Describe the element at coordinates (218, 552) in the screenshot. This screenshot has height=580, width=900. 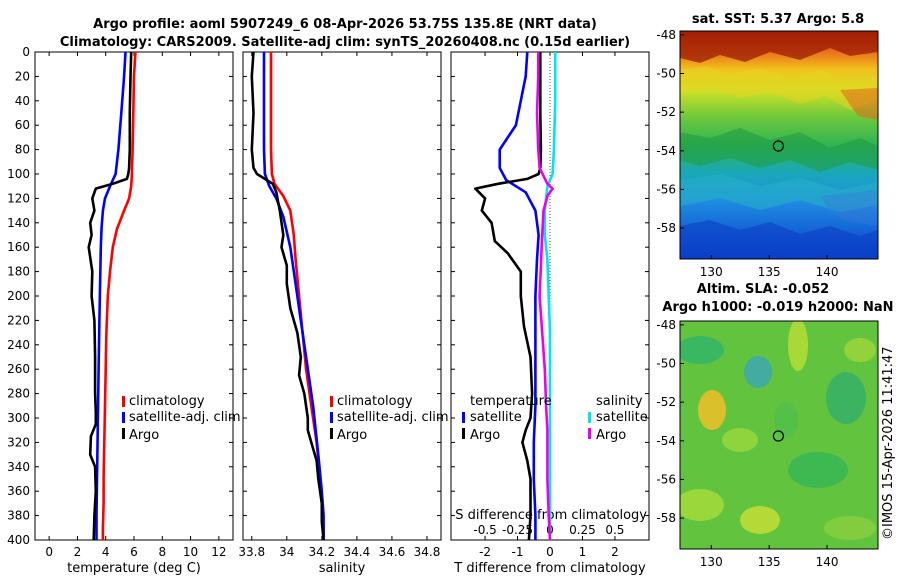
I see `x-tick-label: 12` at that location.